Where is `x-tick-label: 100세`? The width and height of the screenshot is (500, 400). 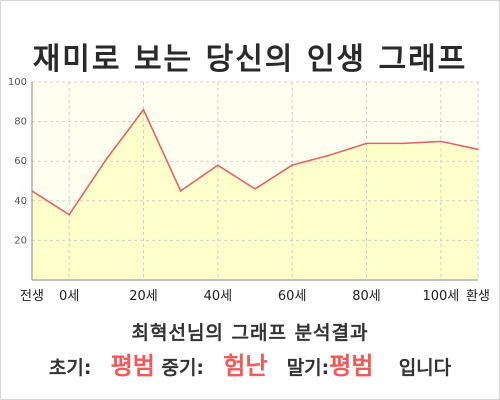 x-tick-label: 100세 is located at coordinates (440, 296).